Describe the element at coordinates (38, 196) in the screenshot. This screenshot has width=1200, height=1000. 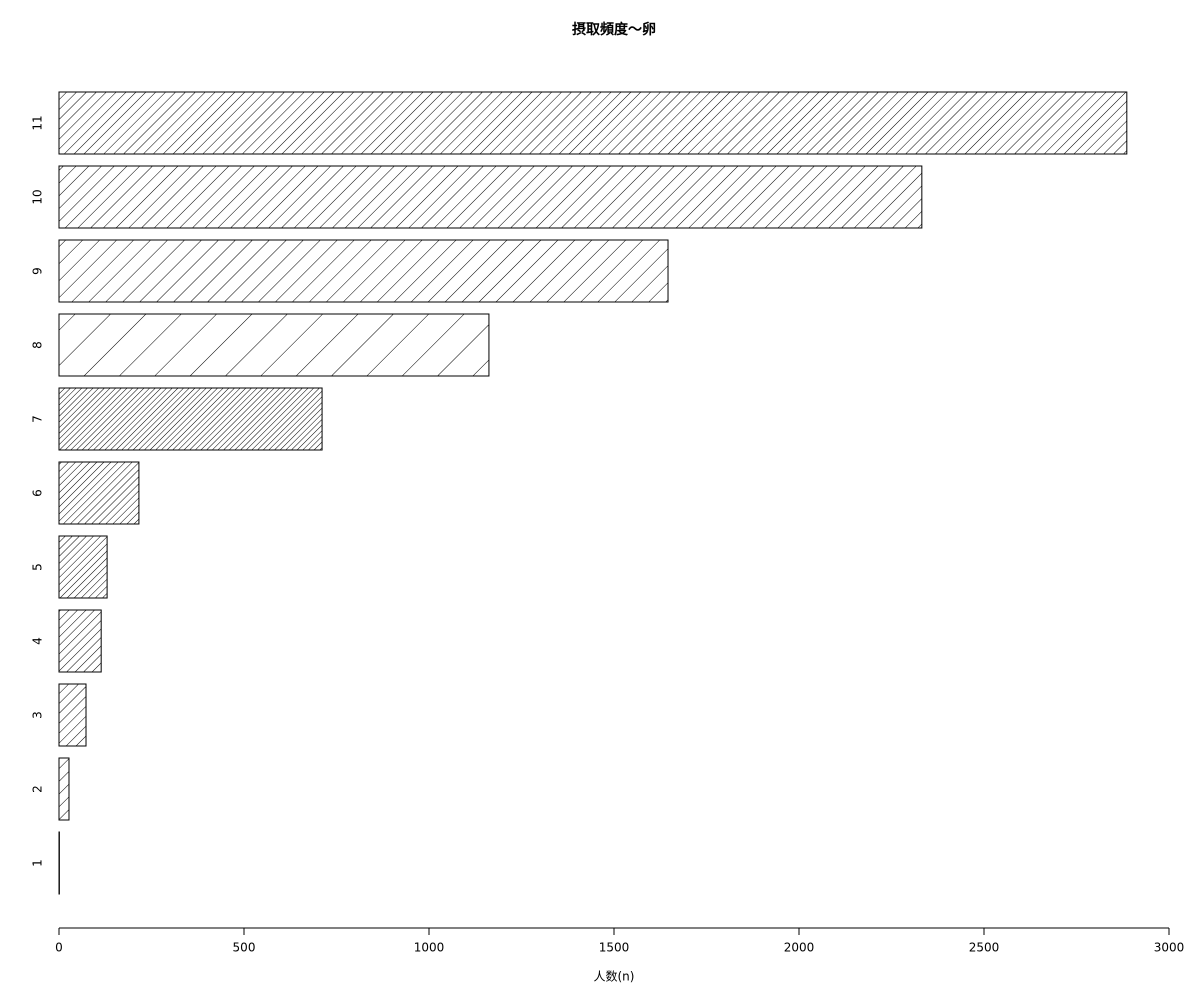
I see `y-tick-label: 10` at that location.